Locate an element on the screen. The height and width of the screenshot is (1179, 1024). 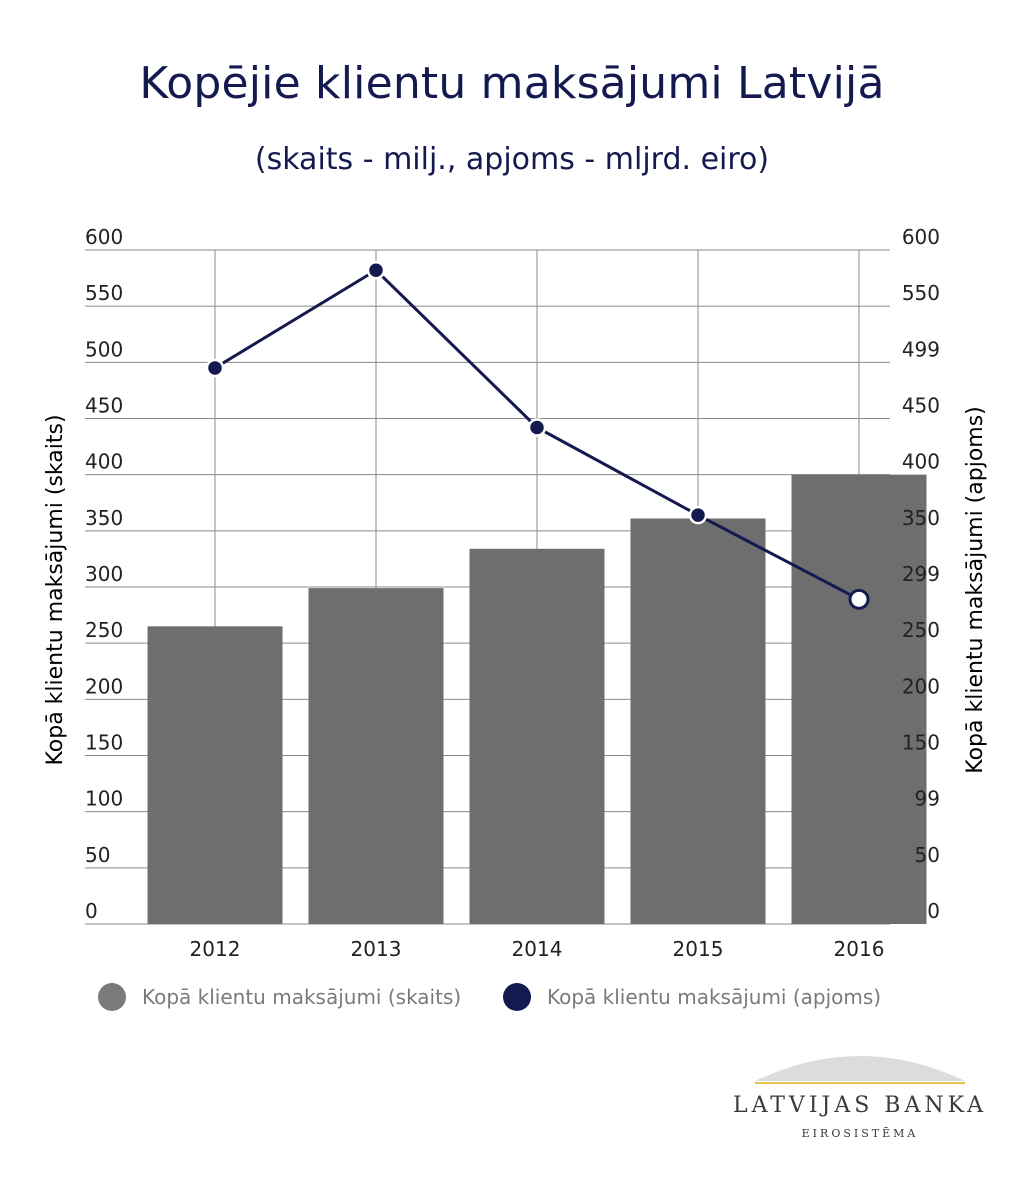
logo-subtitle: EIROSISTĒMA is located at coordinates (860, 1133).